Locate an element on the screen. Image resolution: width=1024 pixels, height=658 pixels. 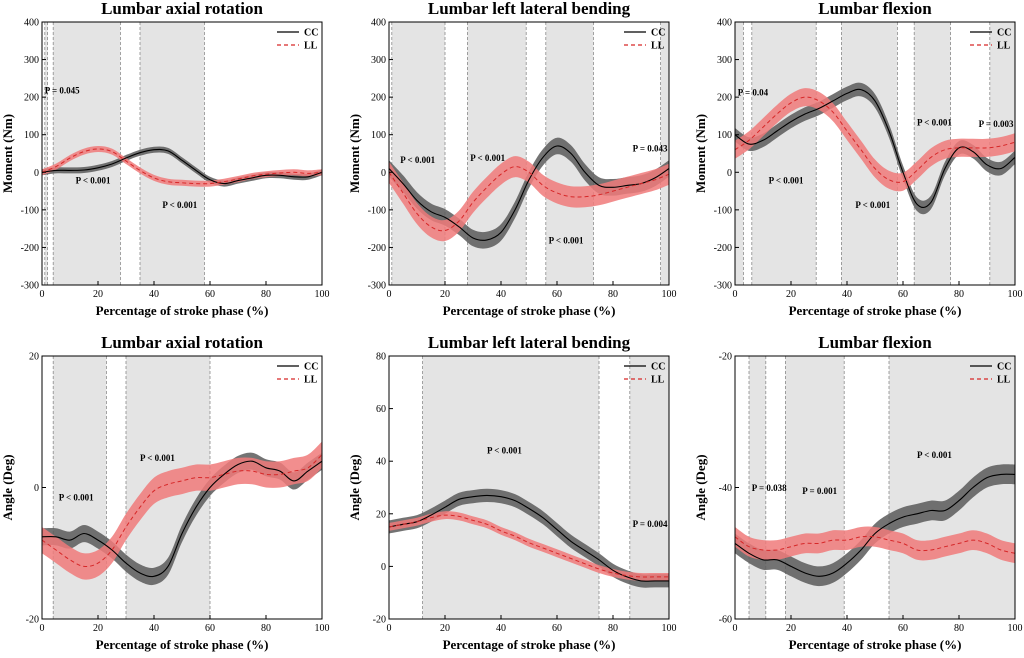
p-value-annotation: P = 0.001 is located at coordinates (819, 491).